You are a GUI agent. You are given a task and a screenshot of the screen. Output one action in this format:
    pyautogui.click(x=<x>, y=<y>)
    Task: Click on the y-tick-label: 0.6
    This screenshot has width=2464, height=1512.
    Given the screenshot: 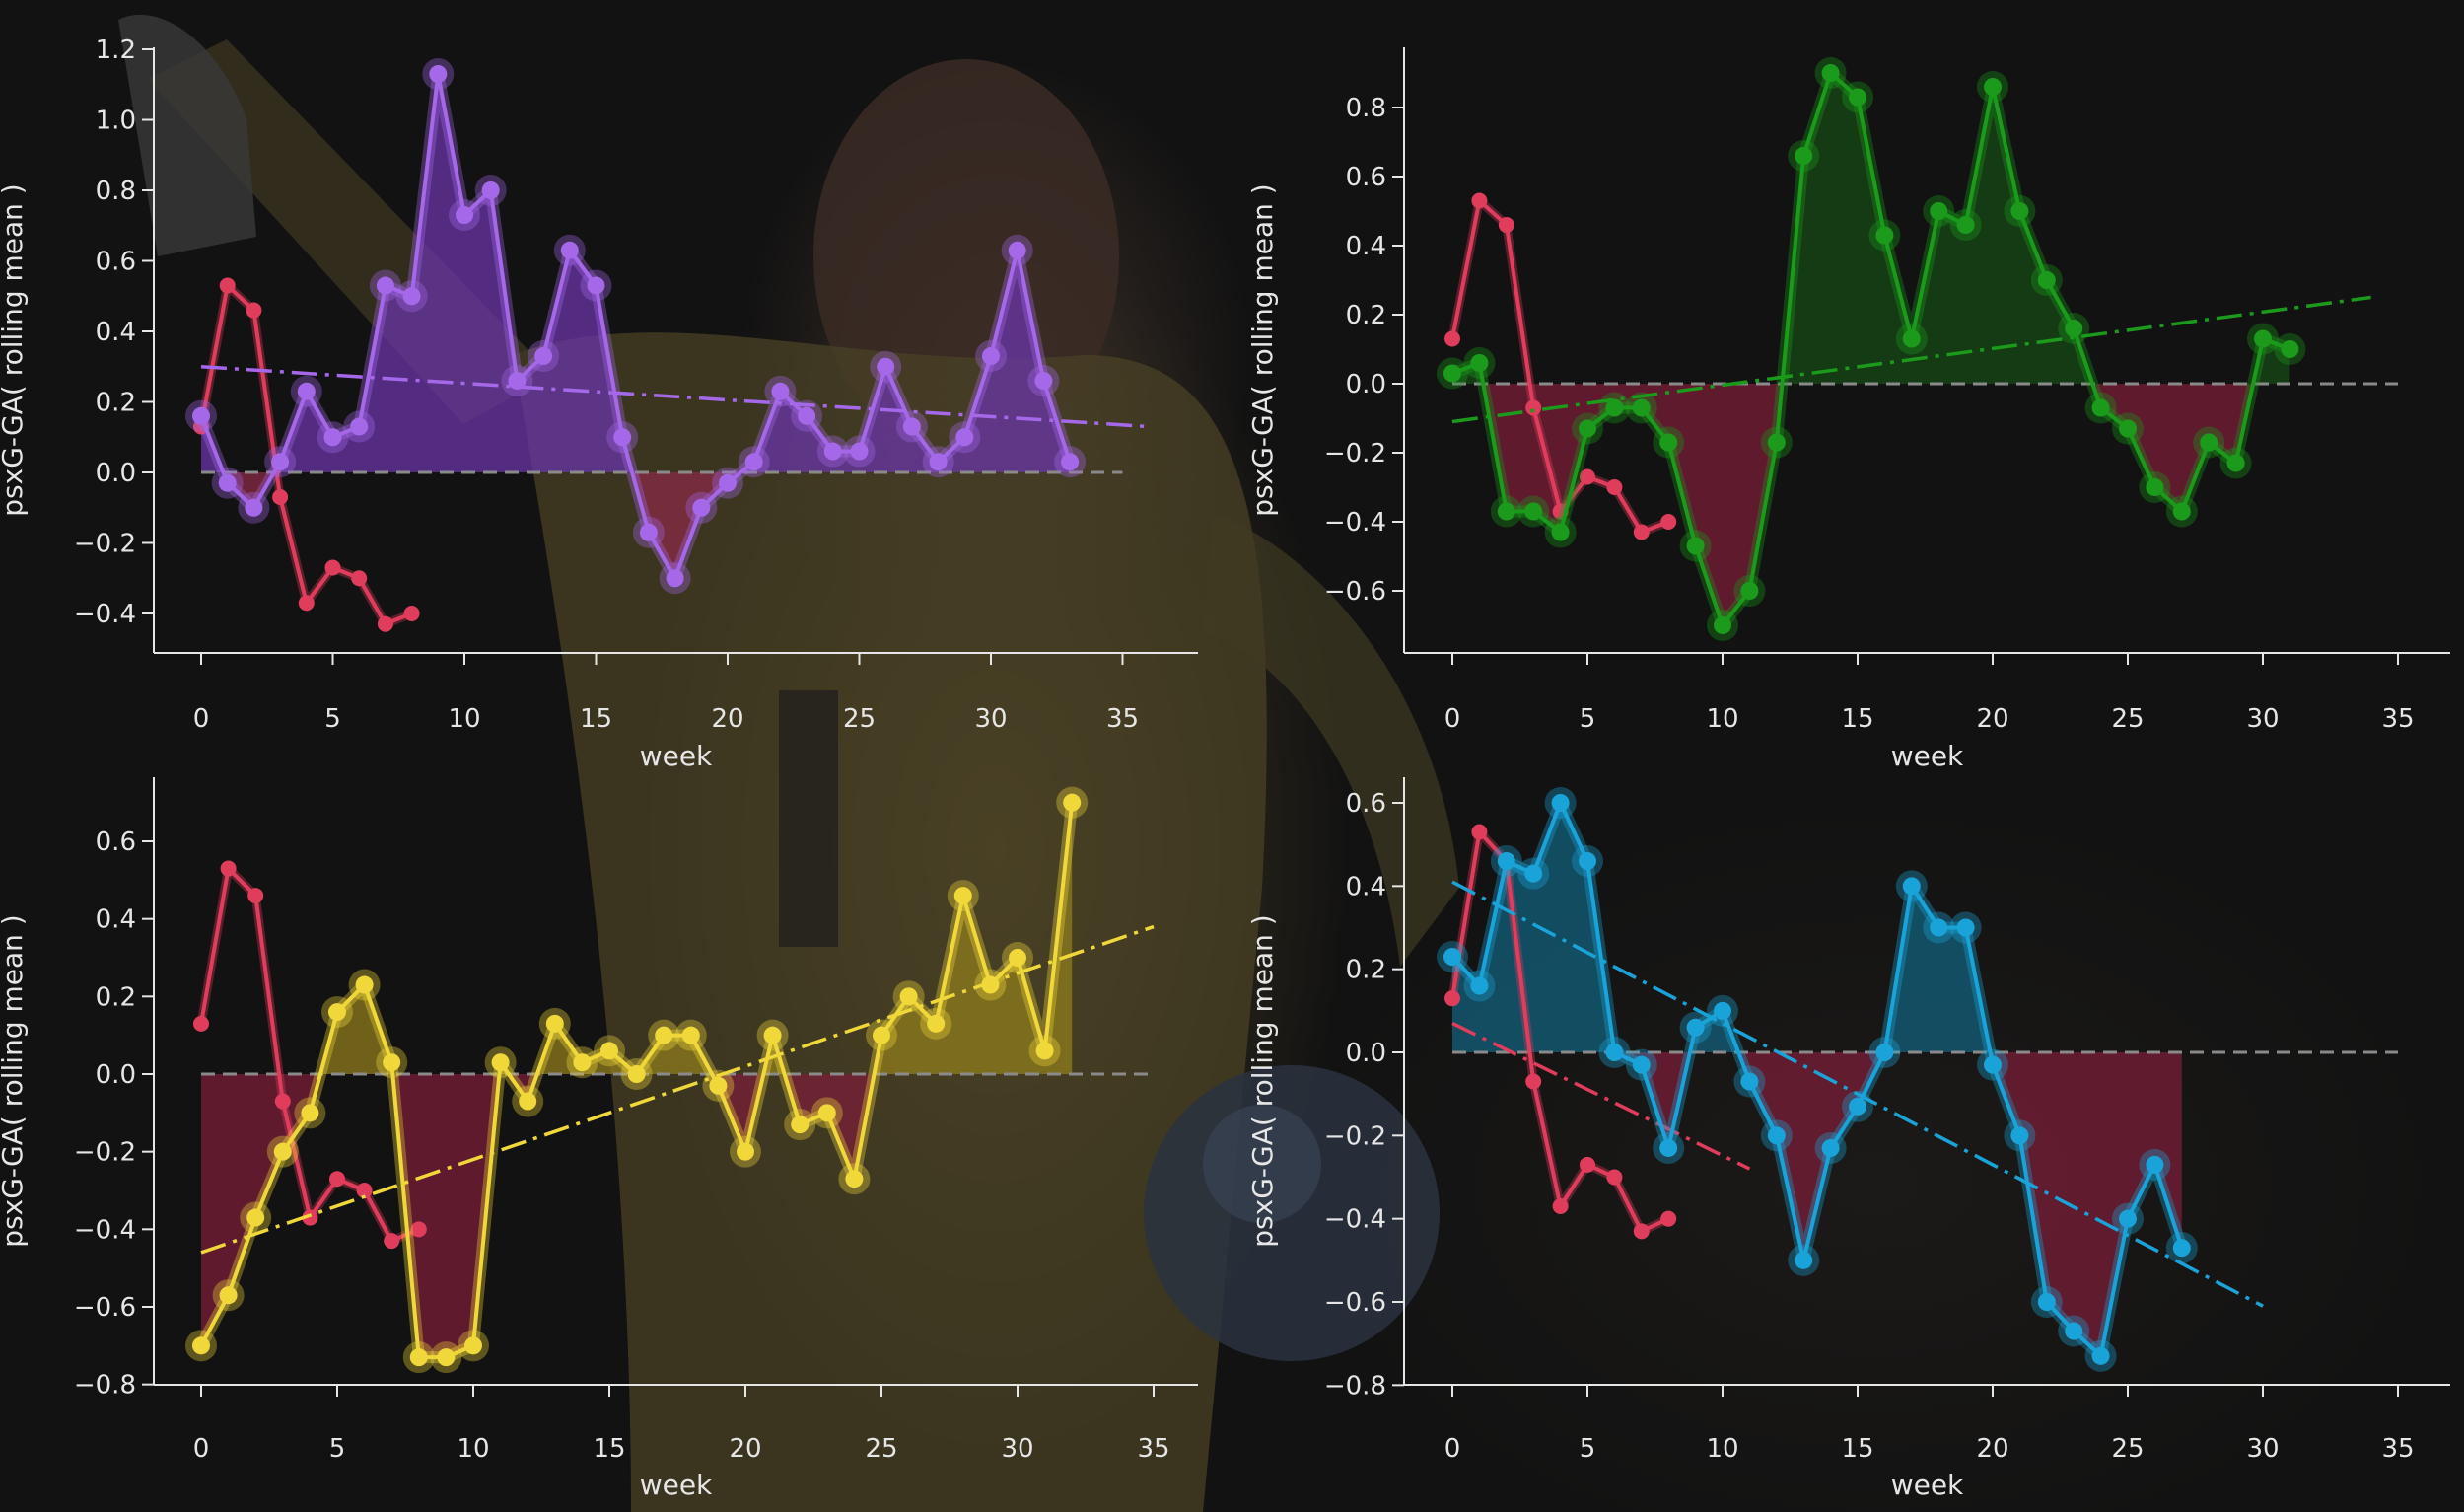 What is the action you would take?
    pyautogui.click(x=116, y=262)
    